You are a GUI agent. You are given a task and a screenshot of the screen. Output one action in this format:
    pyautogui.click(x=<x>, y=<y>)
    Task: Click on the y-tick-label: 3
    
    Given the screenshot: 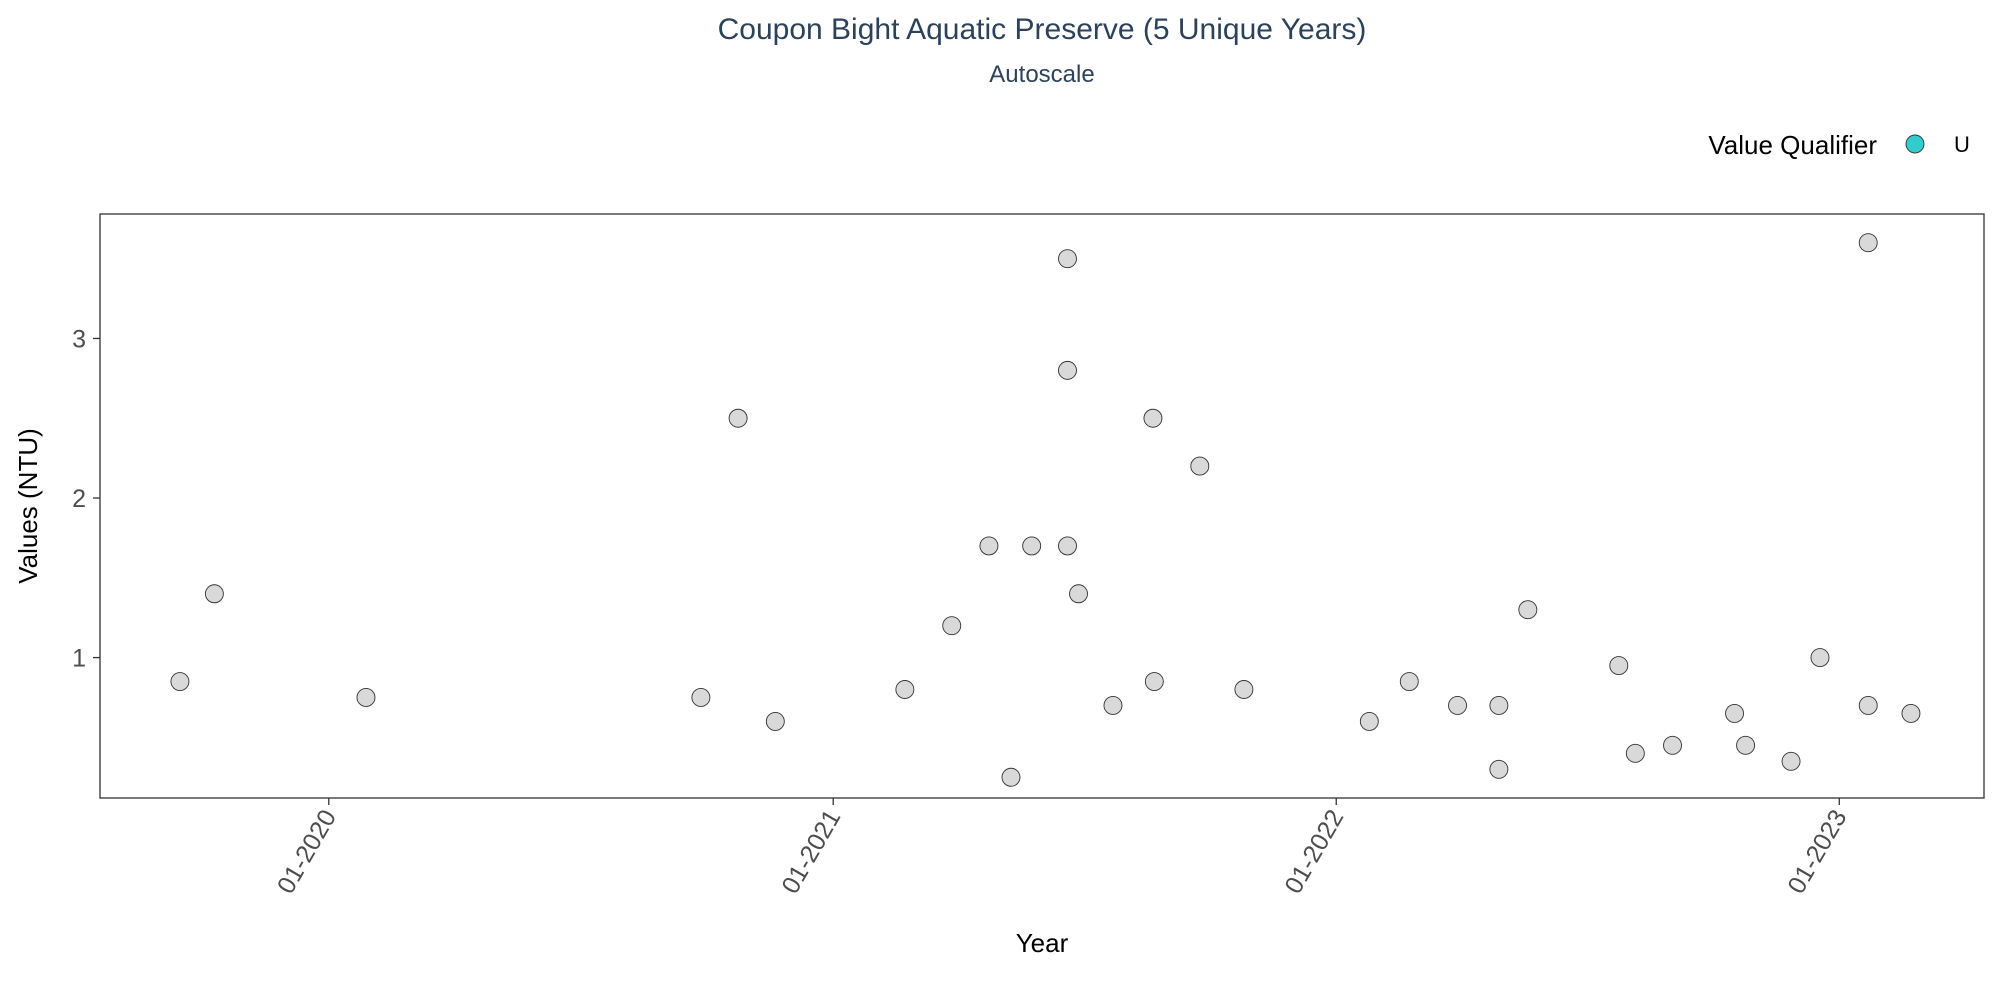 What is the action you would take?
    pyautogui.click(x=79, y=339)
    